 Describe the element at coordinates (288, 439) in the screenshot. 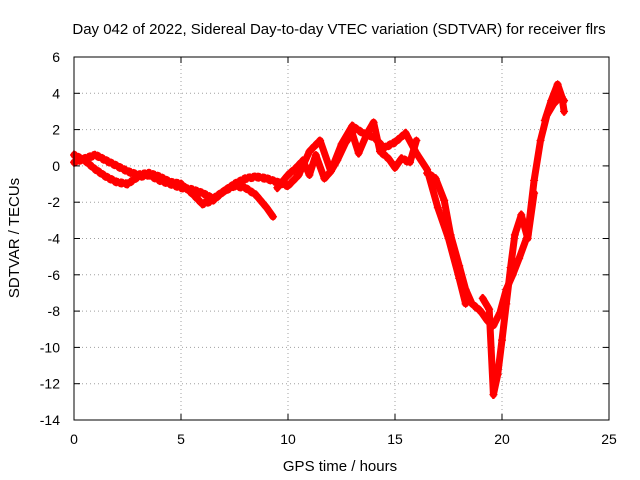

I see `x-tick-label: 10` at that location.